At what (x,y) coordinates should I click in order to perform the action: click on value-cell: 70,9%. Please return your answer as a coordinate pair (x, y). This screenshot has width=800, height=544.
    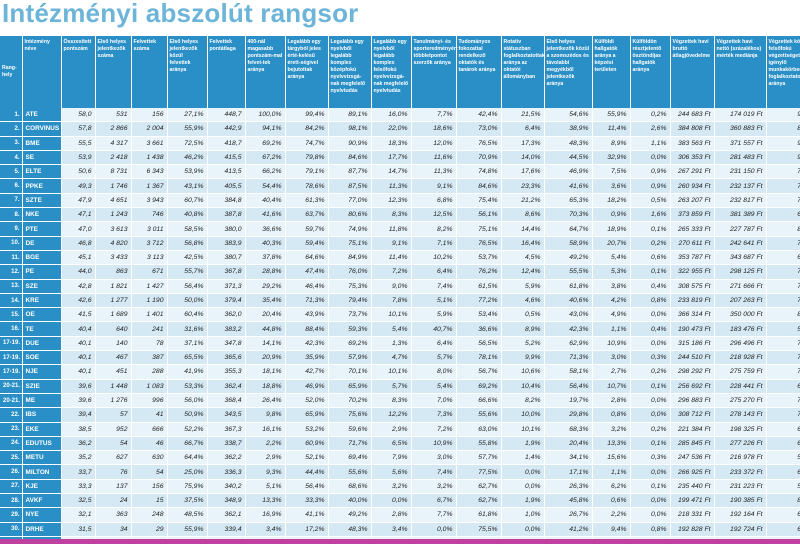
    Looking at the image, I should click on (479, 158).